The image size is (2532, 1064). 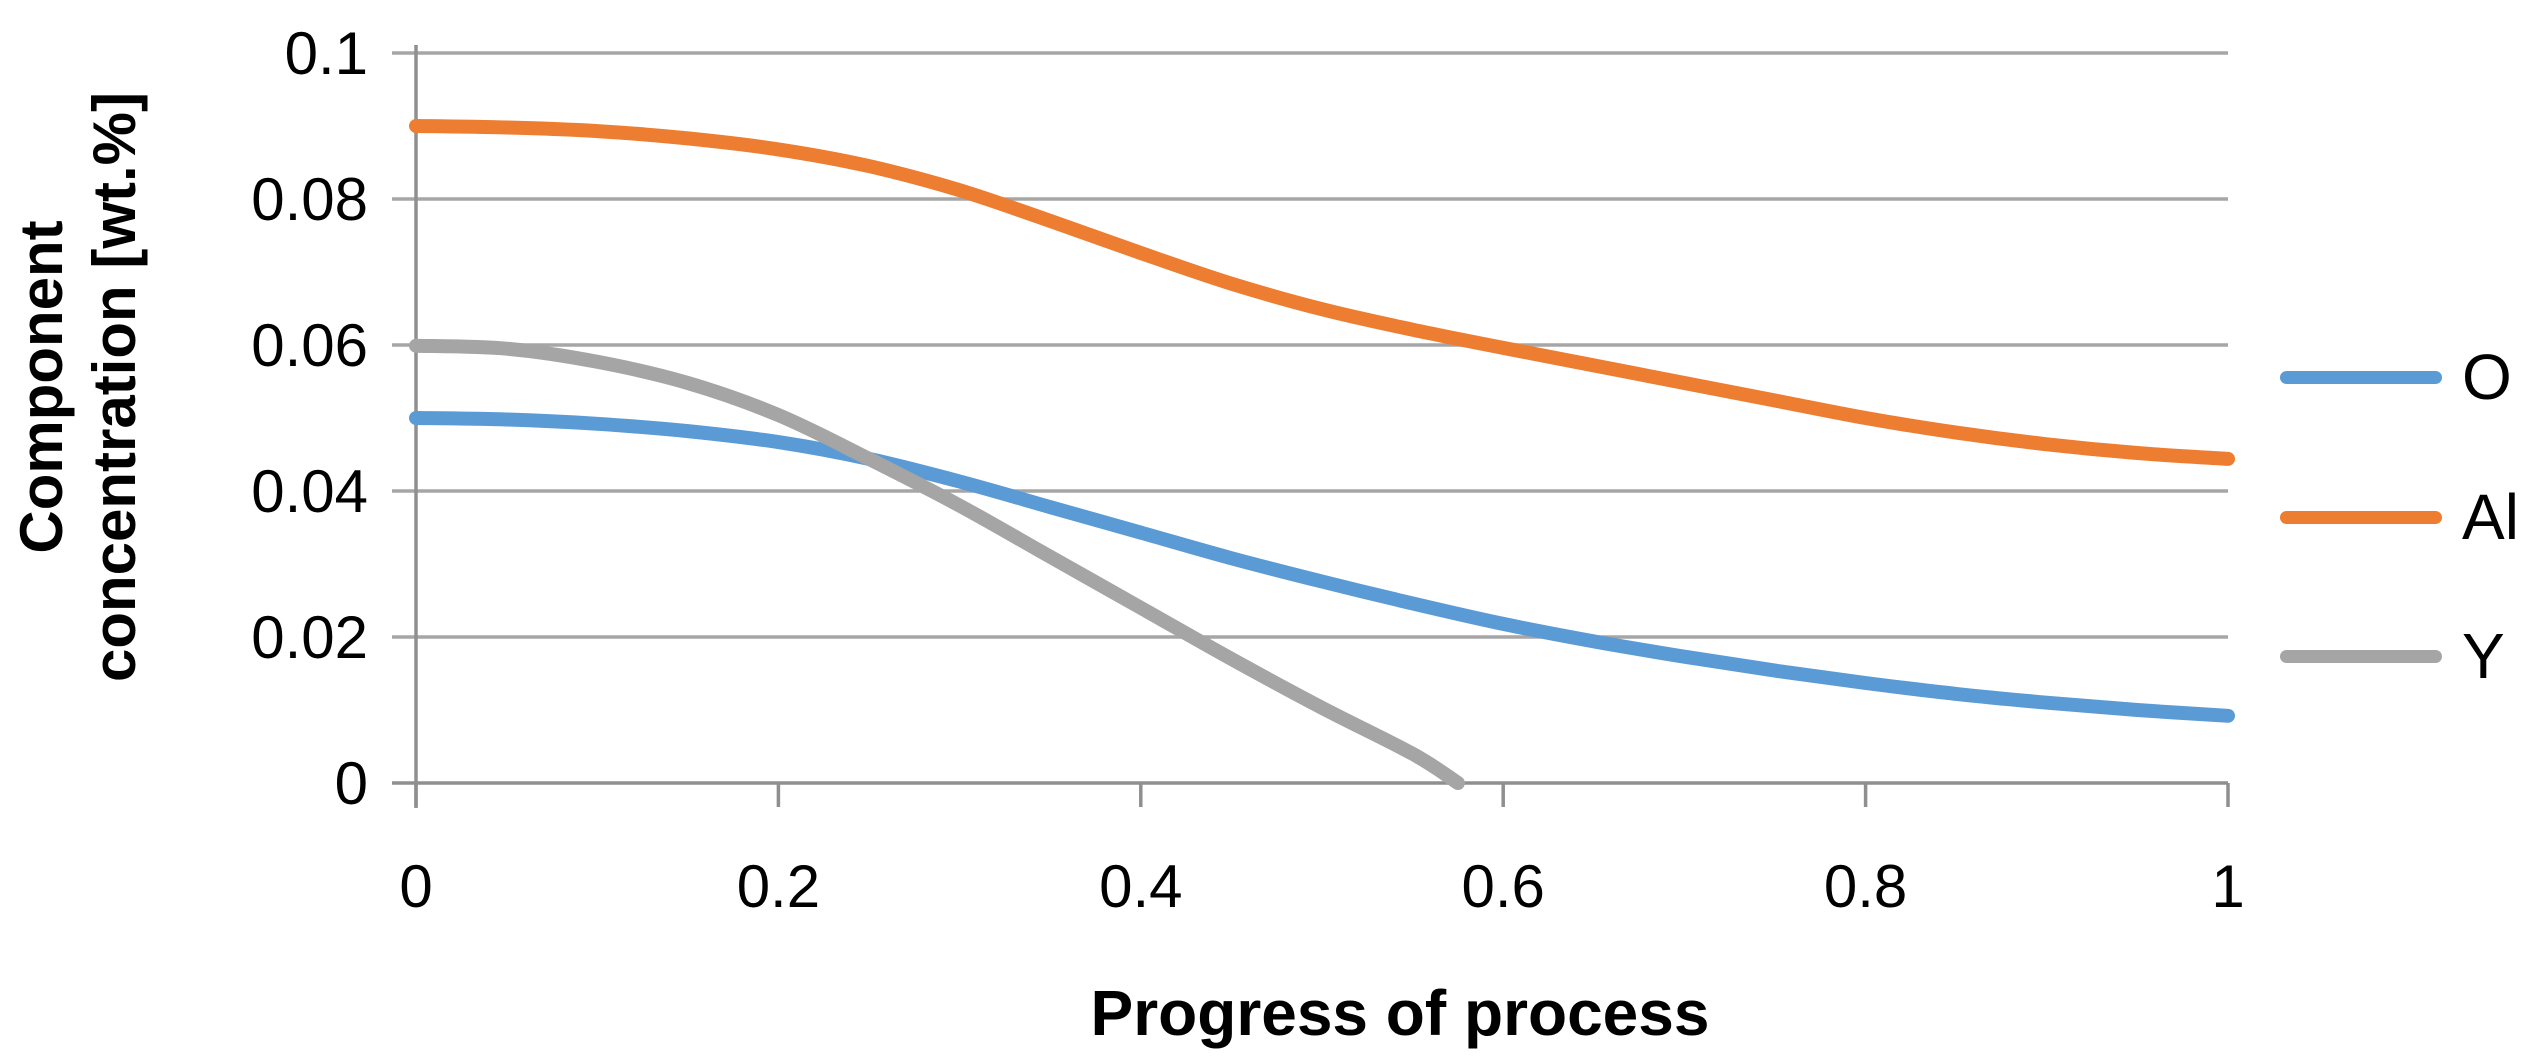 I want to click on x-tick-label-1: 1, so click(x=2227, y=886).